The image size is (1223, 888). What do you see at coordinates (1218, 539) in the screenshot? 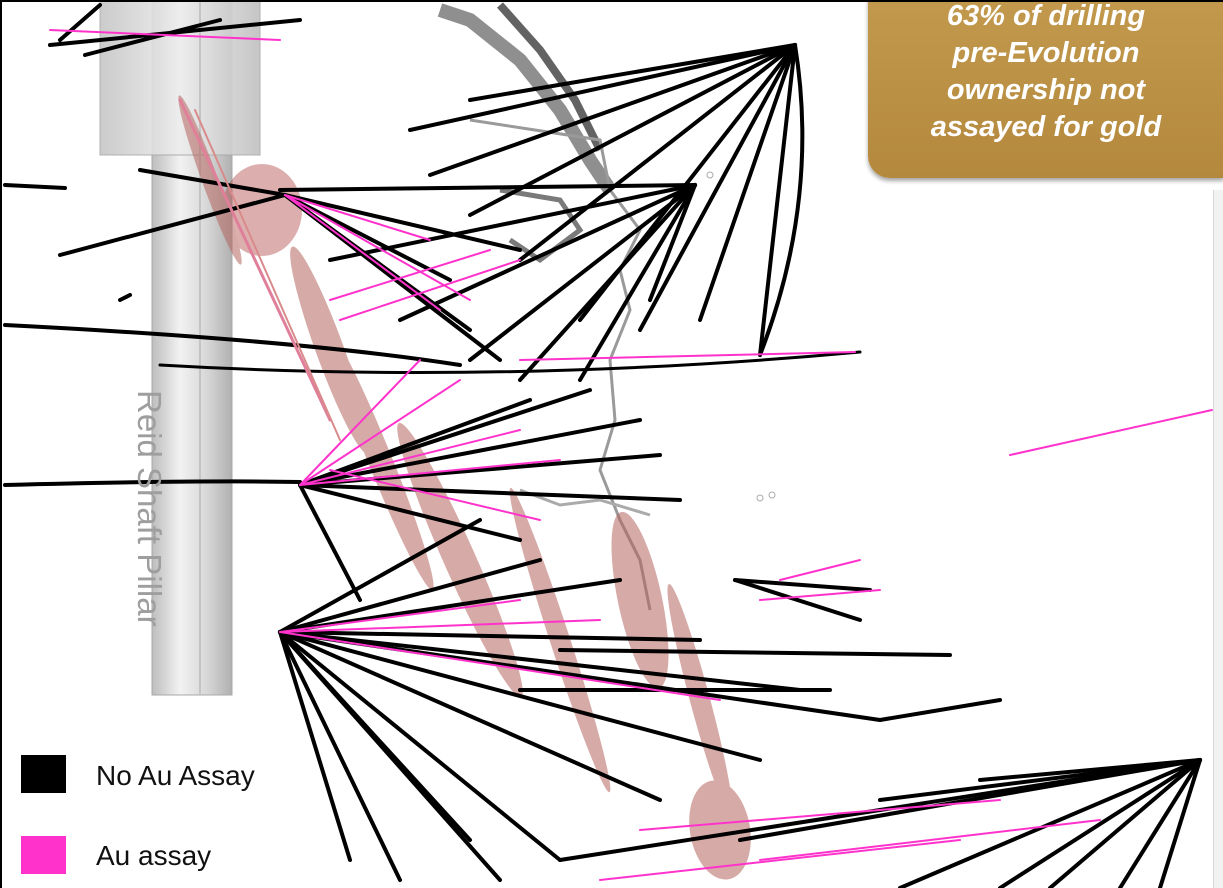
I see `scrollbar` at bounding box center [1218, 539].